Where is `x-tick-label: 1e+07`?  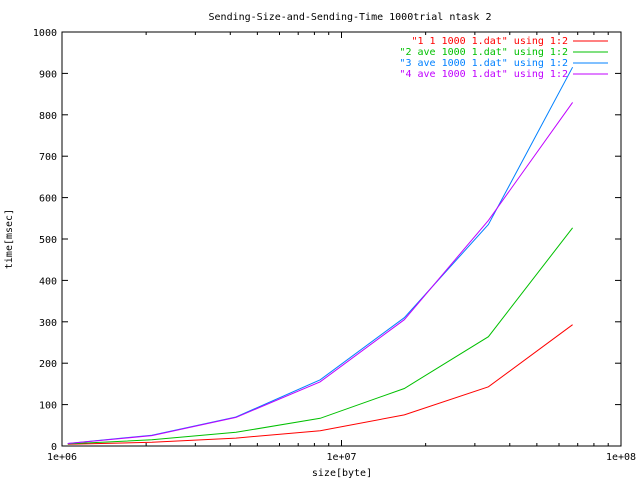
x-tick-label: 1e+07 is located at coordinates (341, 457).